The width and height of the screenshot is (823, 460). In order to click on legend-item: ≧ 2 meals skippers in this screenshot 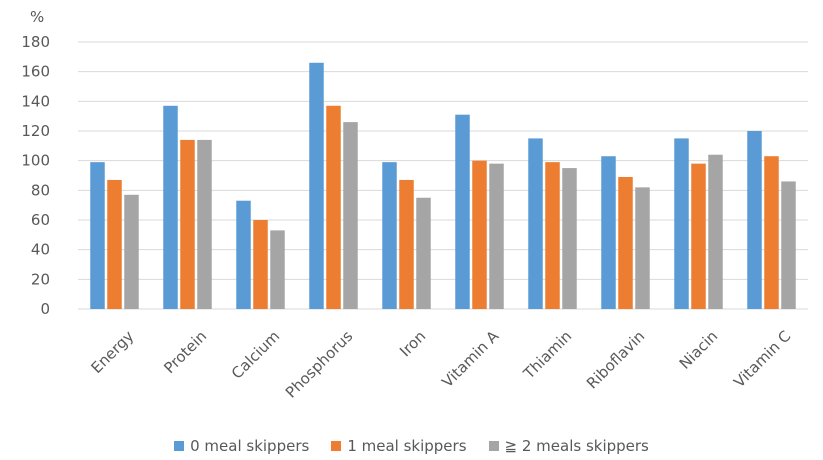, I will do `click(568, 446)`.